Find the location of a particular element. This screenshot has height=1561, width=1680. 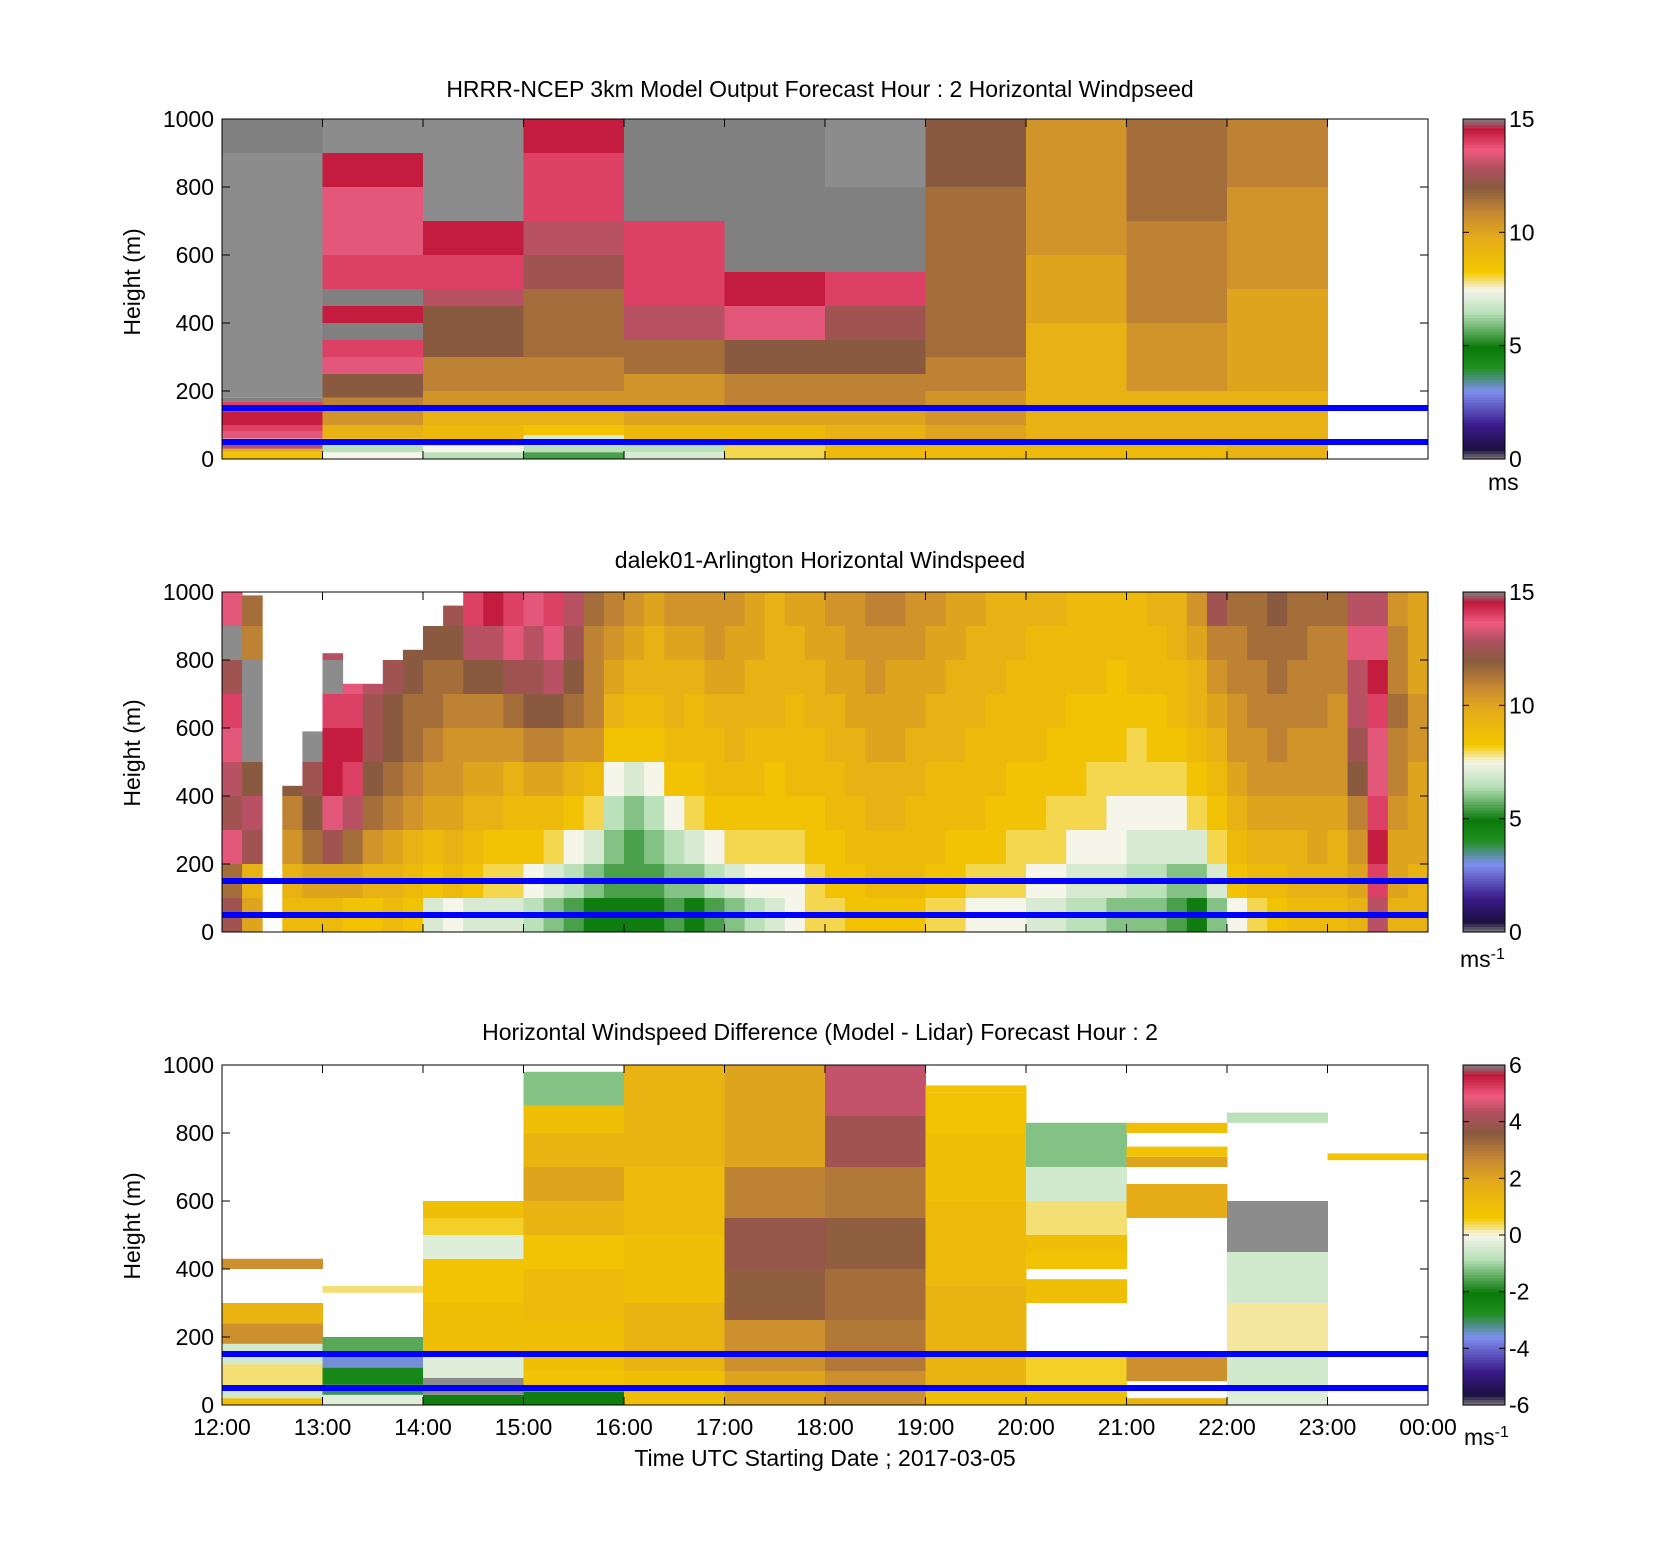

colorbar-tick-label: 10 is located at coordinates (1522, 705).